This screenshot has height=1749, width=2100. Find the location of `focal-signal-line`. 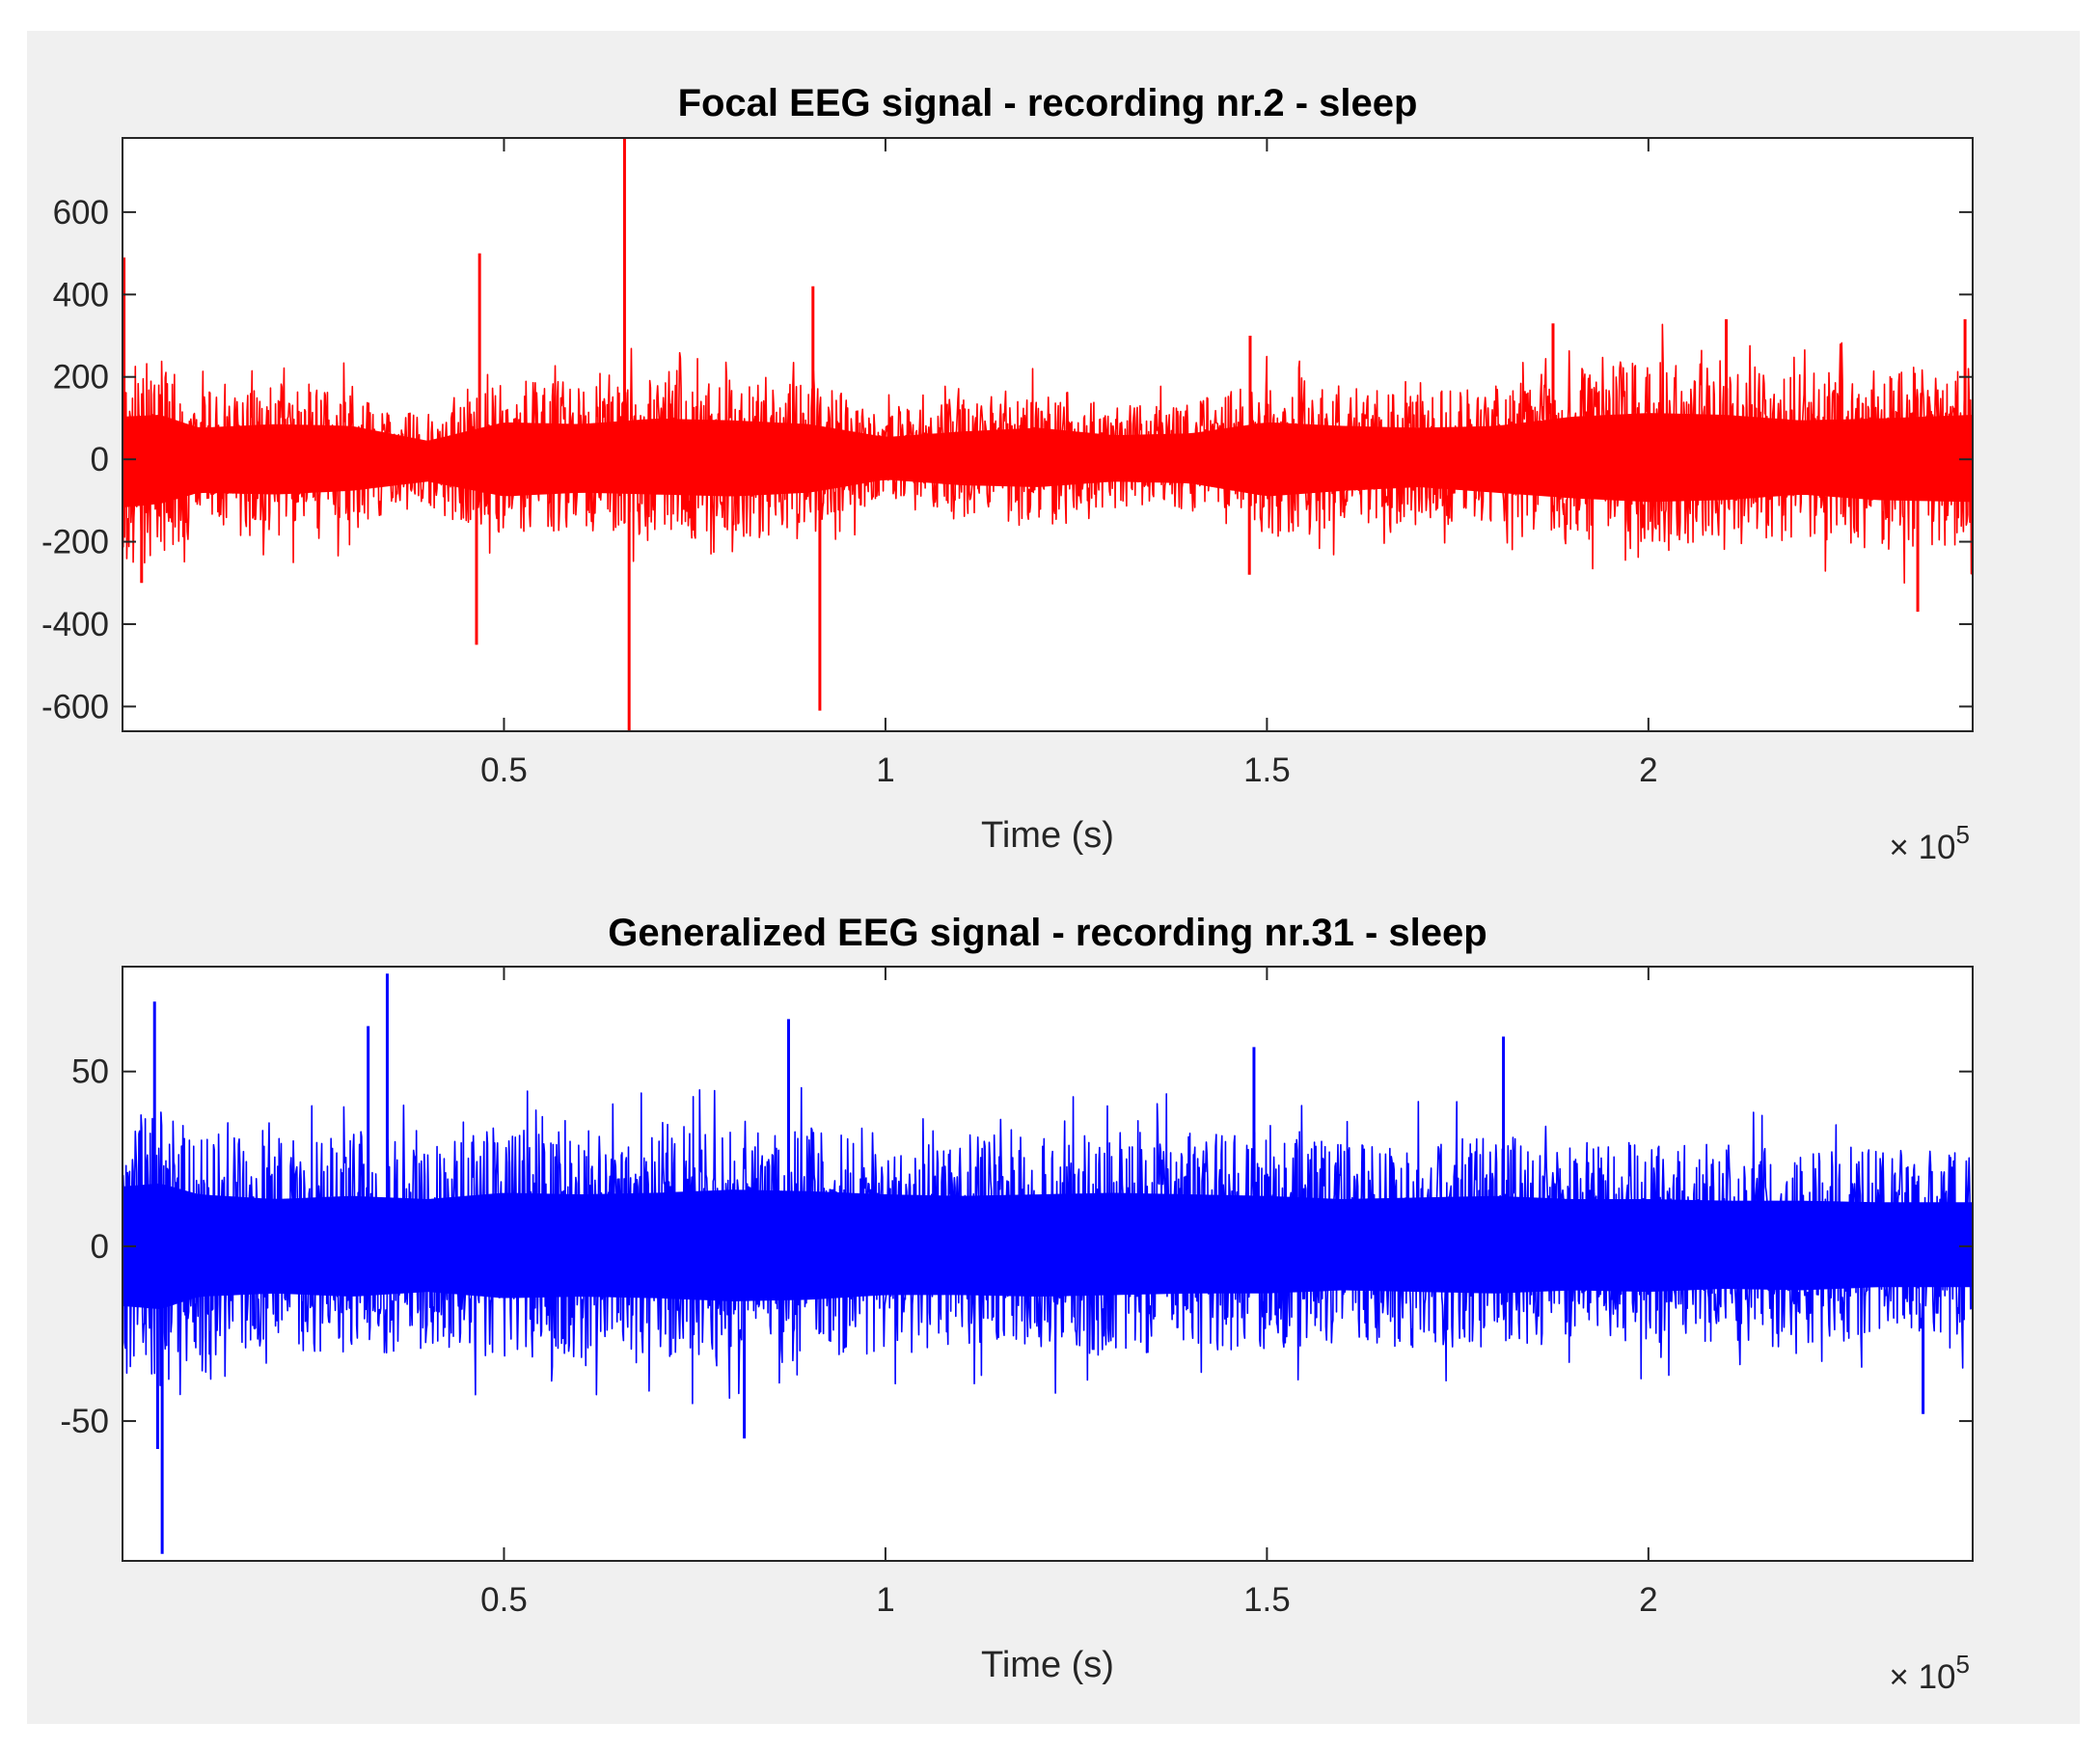

focal-signal-line is located at coordinates (1048, 453).